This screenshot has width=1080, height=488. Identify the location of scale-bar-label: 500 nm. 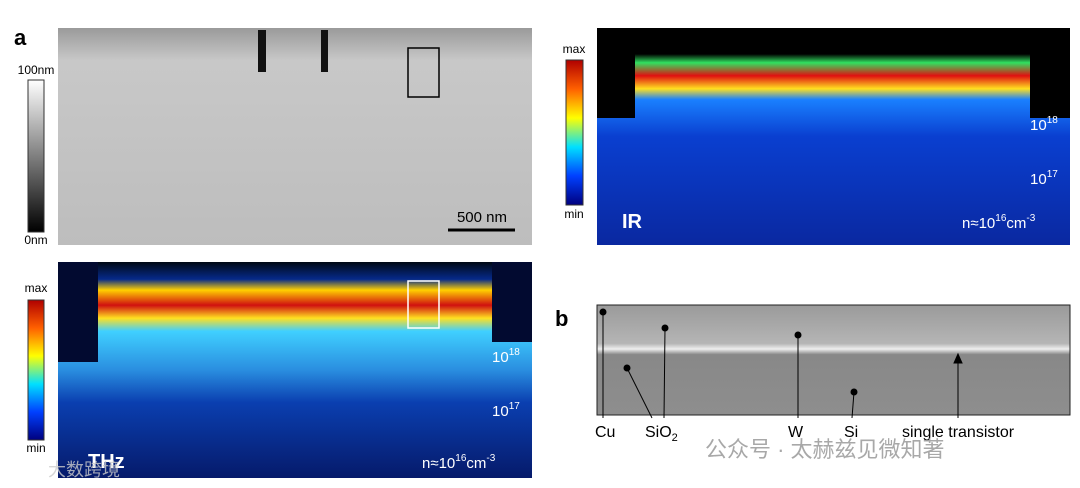
(482, 217).